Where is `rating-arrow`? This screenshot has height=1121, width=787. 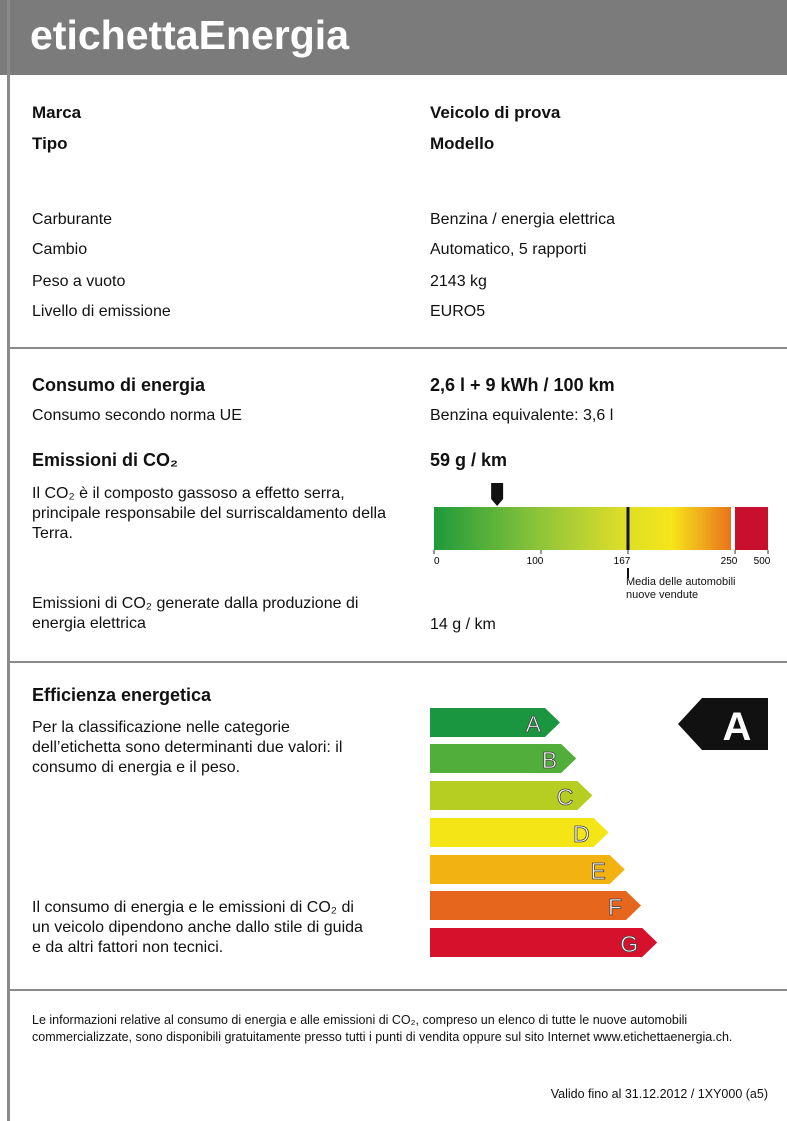 rating-arrow is located at coordinates (723, 724).